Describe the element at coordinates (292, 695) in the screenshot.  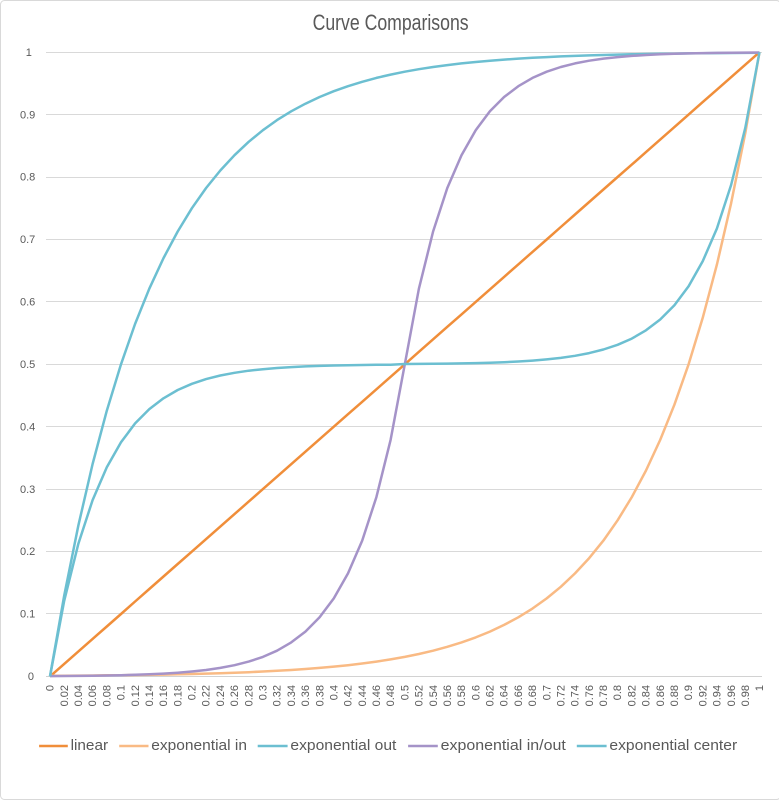
I see `svg-text: 0.34` at that location.